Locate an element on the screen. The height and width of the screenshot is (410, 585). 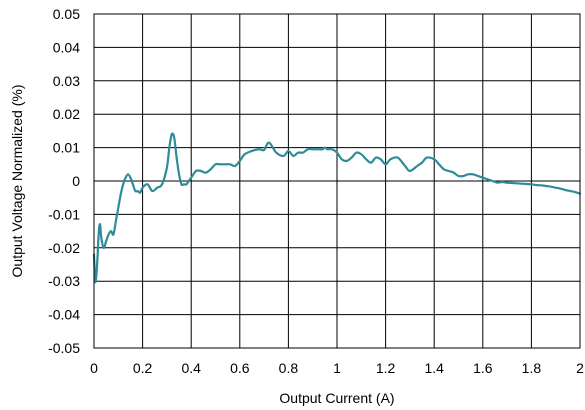
x-tick-label: 0.8 is located at coordinates (289, 368).